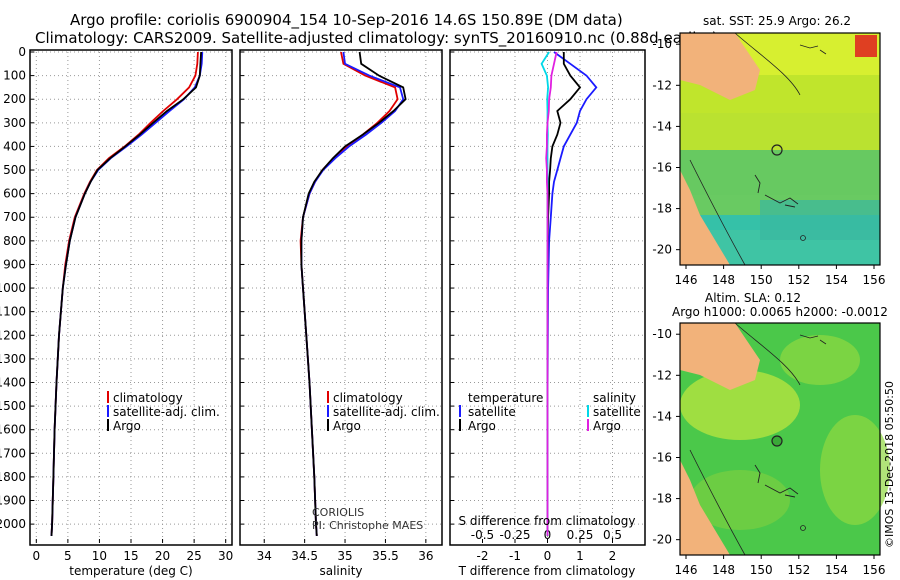 The height and width of the screenshot is (580, 900). What do you see at coordinates (13, 288) in the screenshot?
I see `depth-tick-label: 1000` at bounding box center [13, 288].